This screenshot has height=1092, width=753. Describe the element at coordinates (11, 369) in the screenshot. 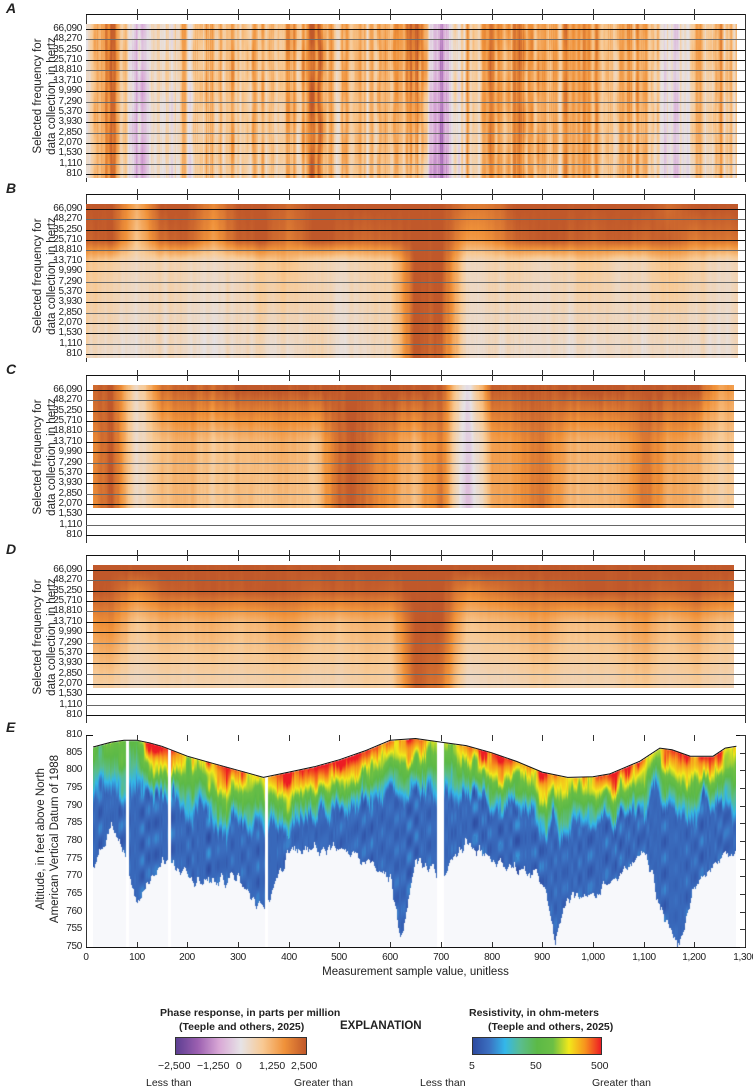

I see `panel-label-C: C` at that location.